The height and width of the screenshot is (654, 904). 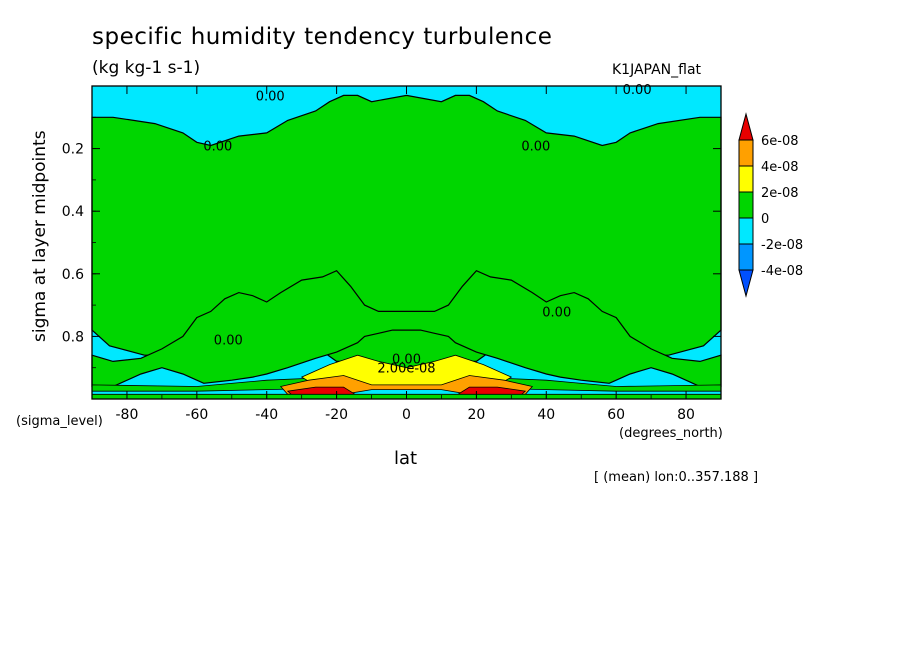 I want to click on x-tick-label-1: -60, so click(x=196, y=415).